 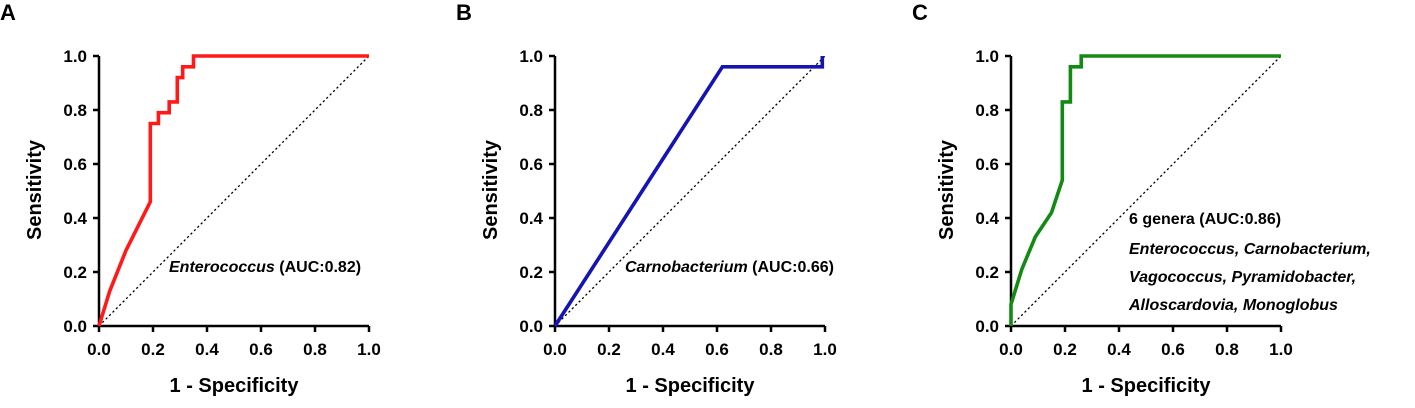 I want to click on annotation-genera-line1: Enterococcus, Carnobacterium,, so click(x=1250, y=249).